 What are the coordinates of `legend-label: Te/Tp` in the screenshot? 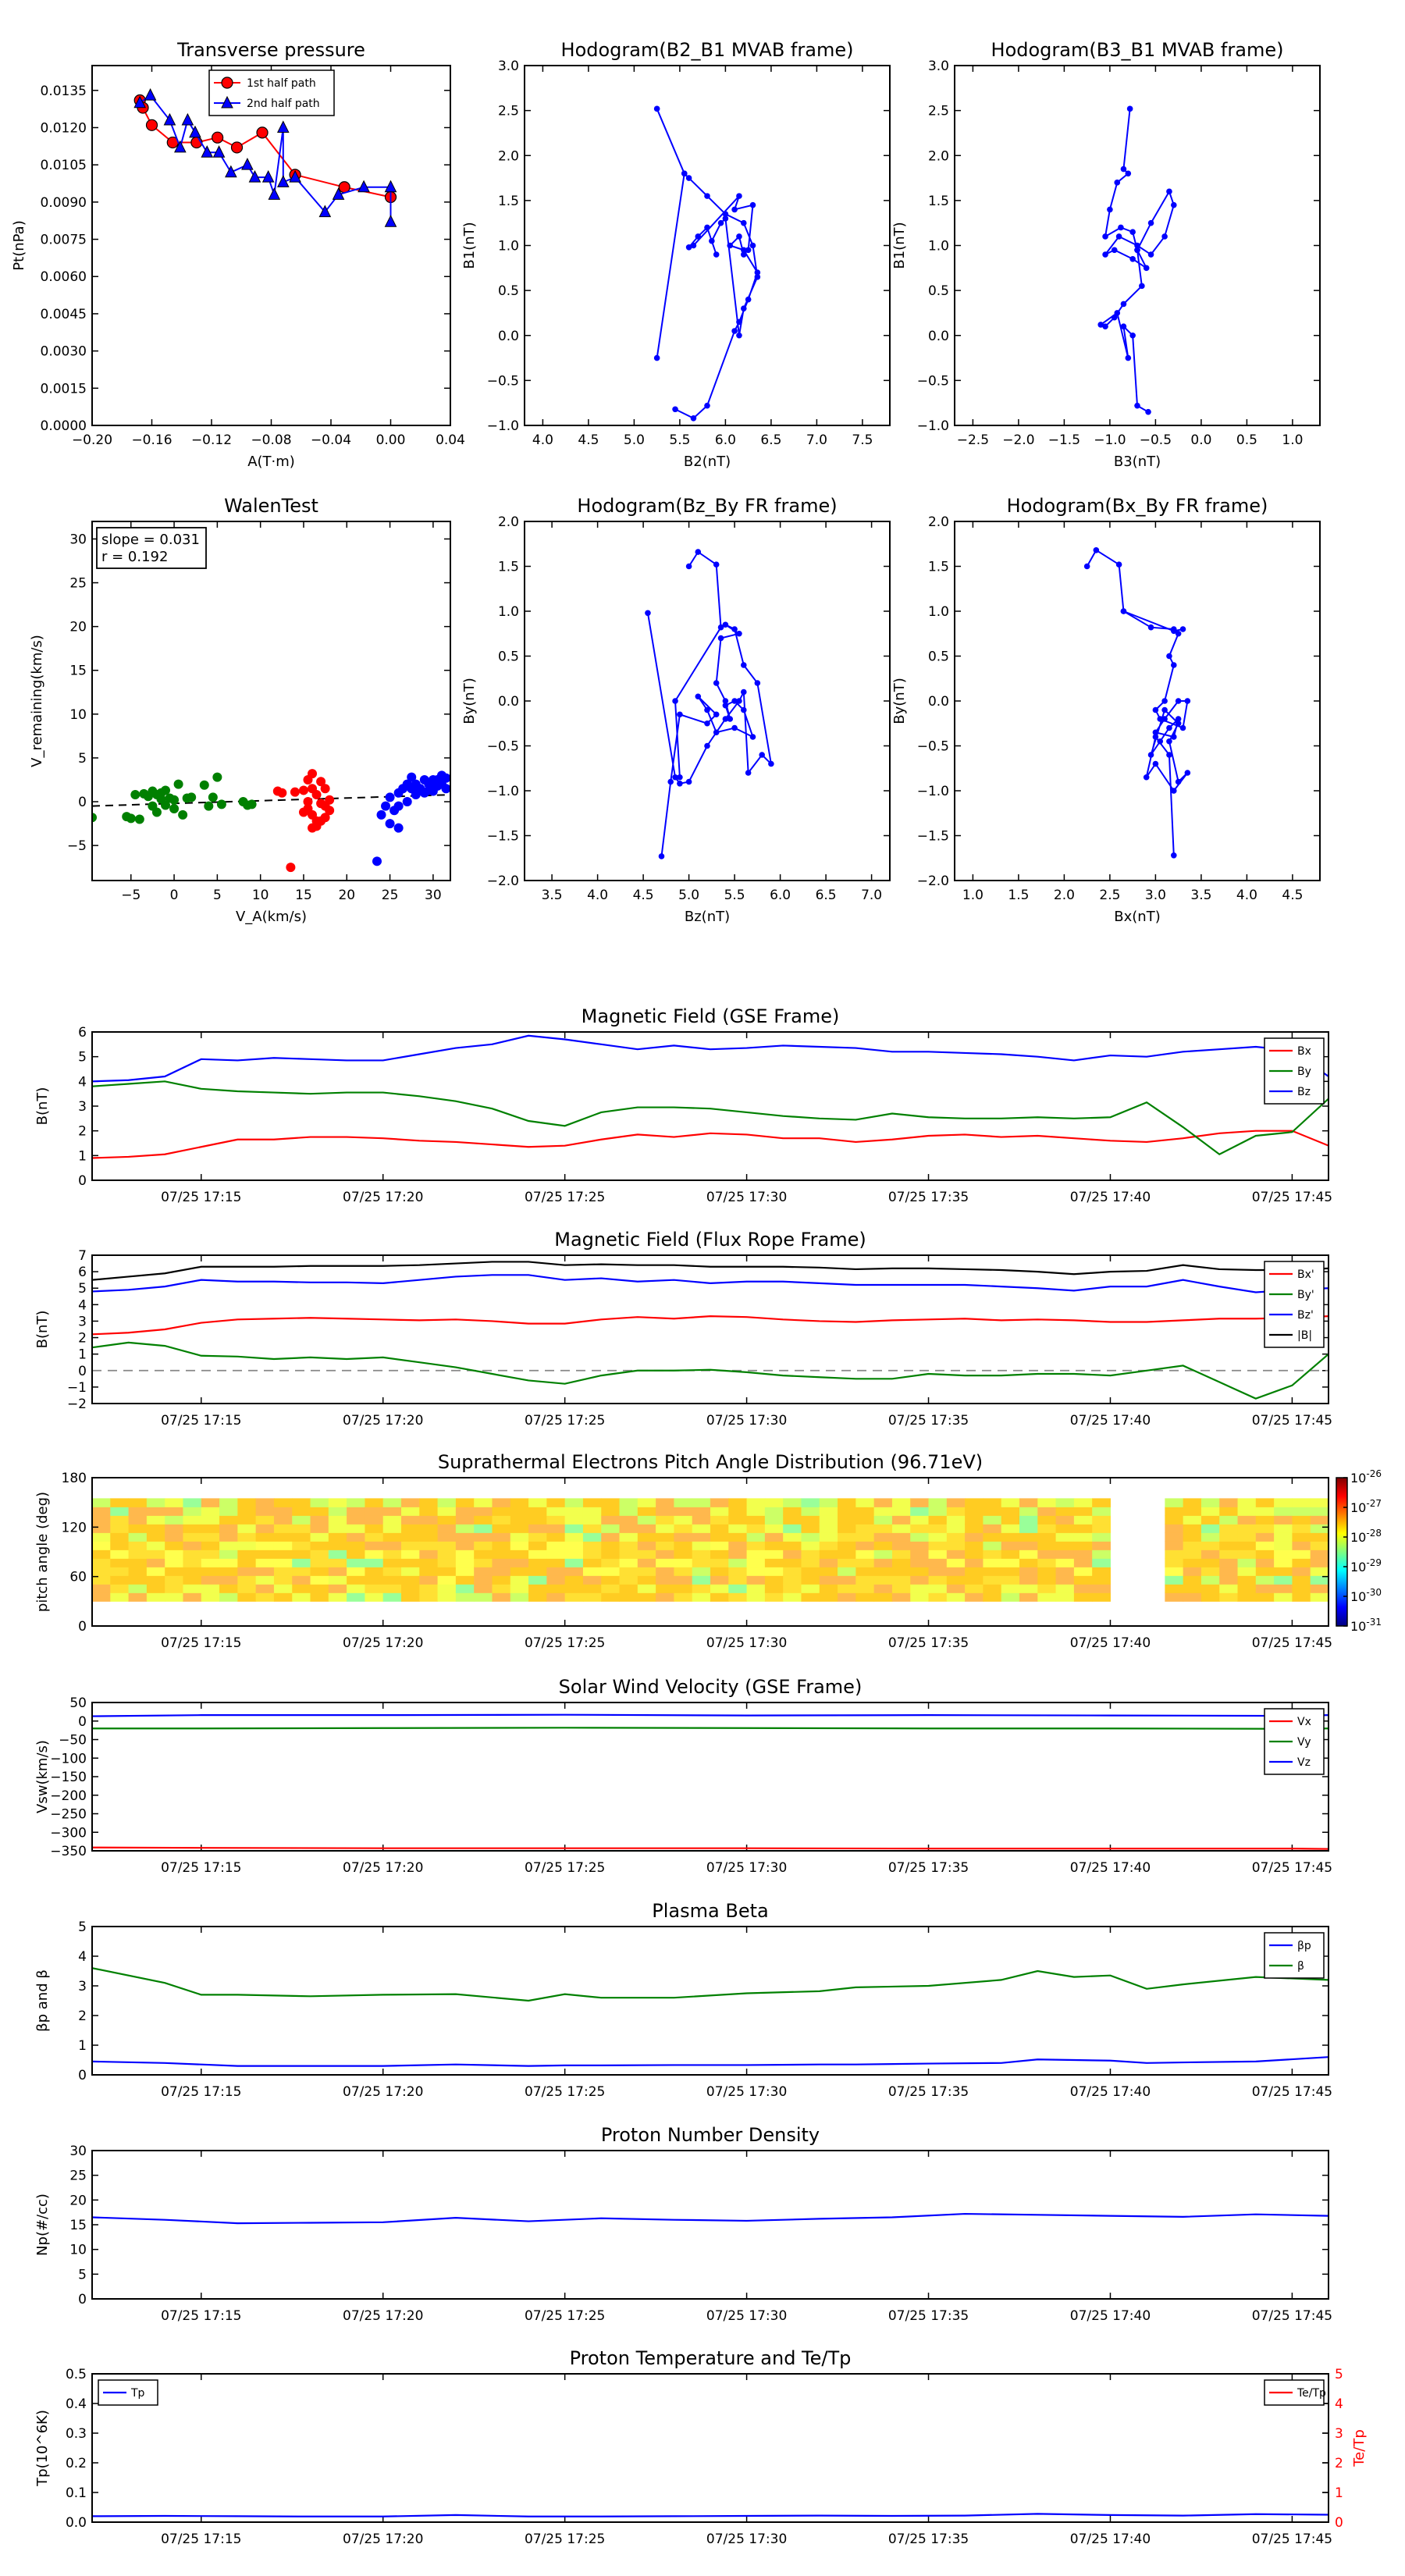 It's located at (1311, 2393).